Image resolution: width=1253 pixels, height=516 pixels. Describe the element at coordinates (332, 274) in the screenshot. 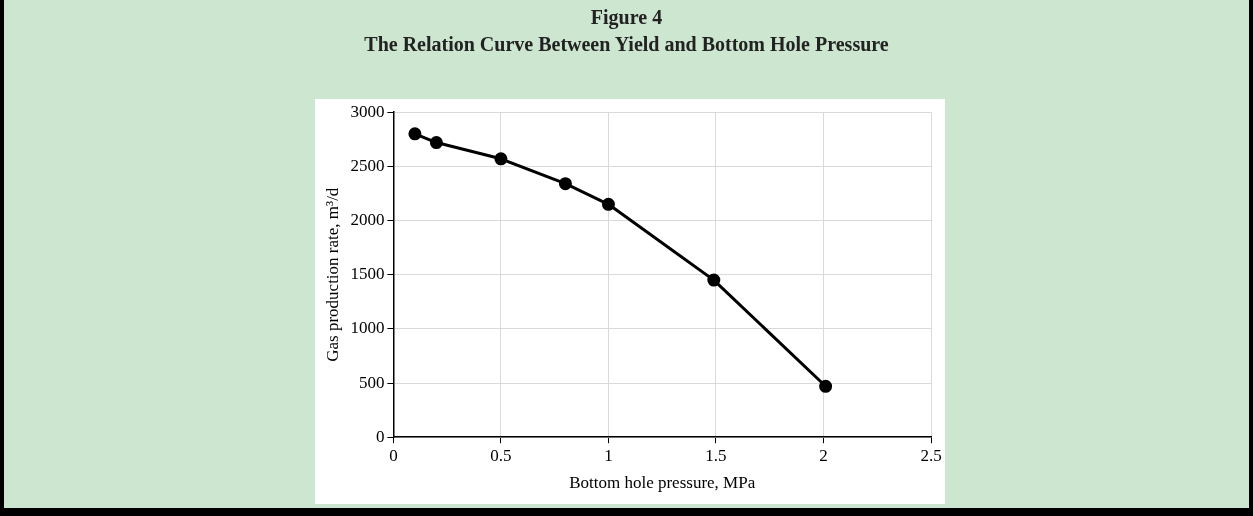

I see `y-axis-title: Gas production rate, m³/d` at that location.